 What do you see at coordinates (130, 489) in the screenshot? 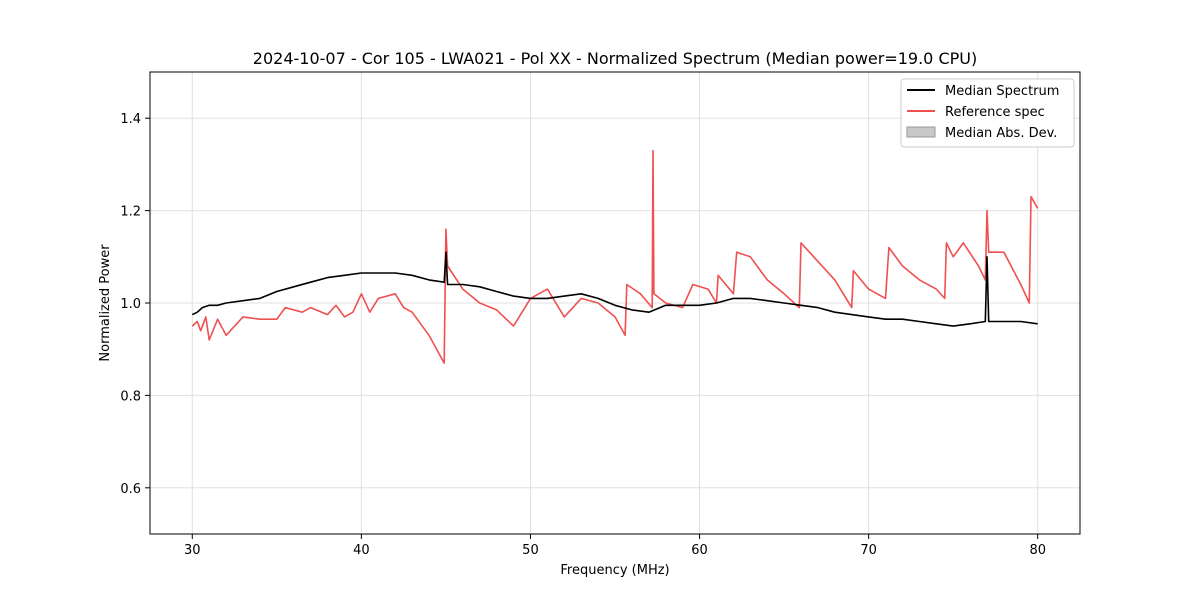
I see `y-tick-label: 0.6` at bounding box center [130, 489].